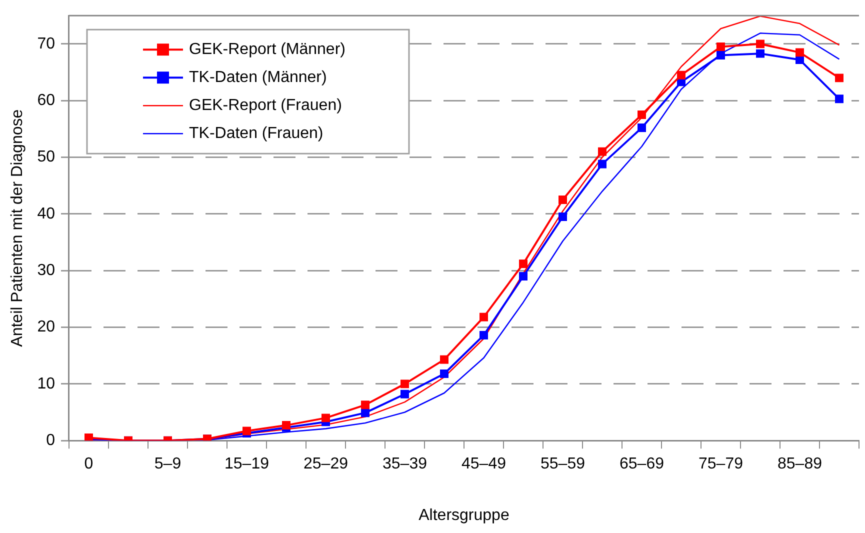 This screenshot has width=865, height=533. Describe the element at coordinates (46, 213) in the screenshot. I see `y-tick-label: 40` at that location.